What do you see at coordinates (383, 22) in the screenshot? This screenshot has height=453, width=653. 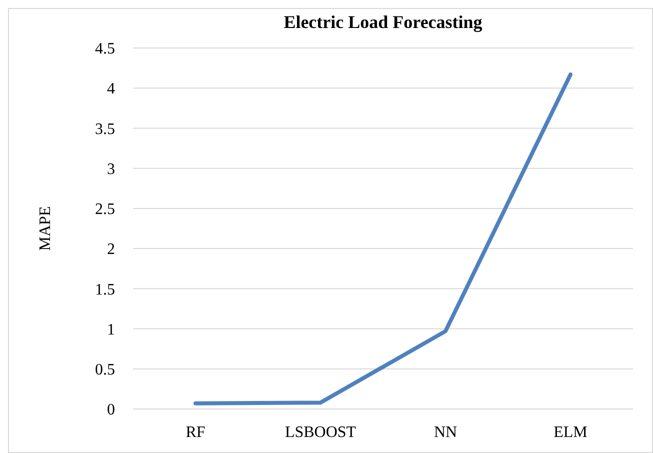 I see `chart-title: Electric Load Forecasting` at bounding box center [383, 22].